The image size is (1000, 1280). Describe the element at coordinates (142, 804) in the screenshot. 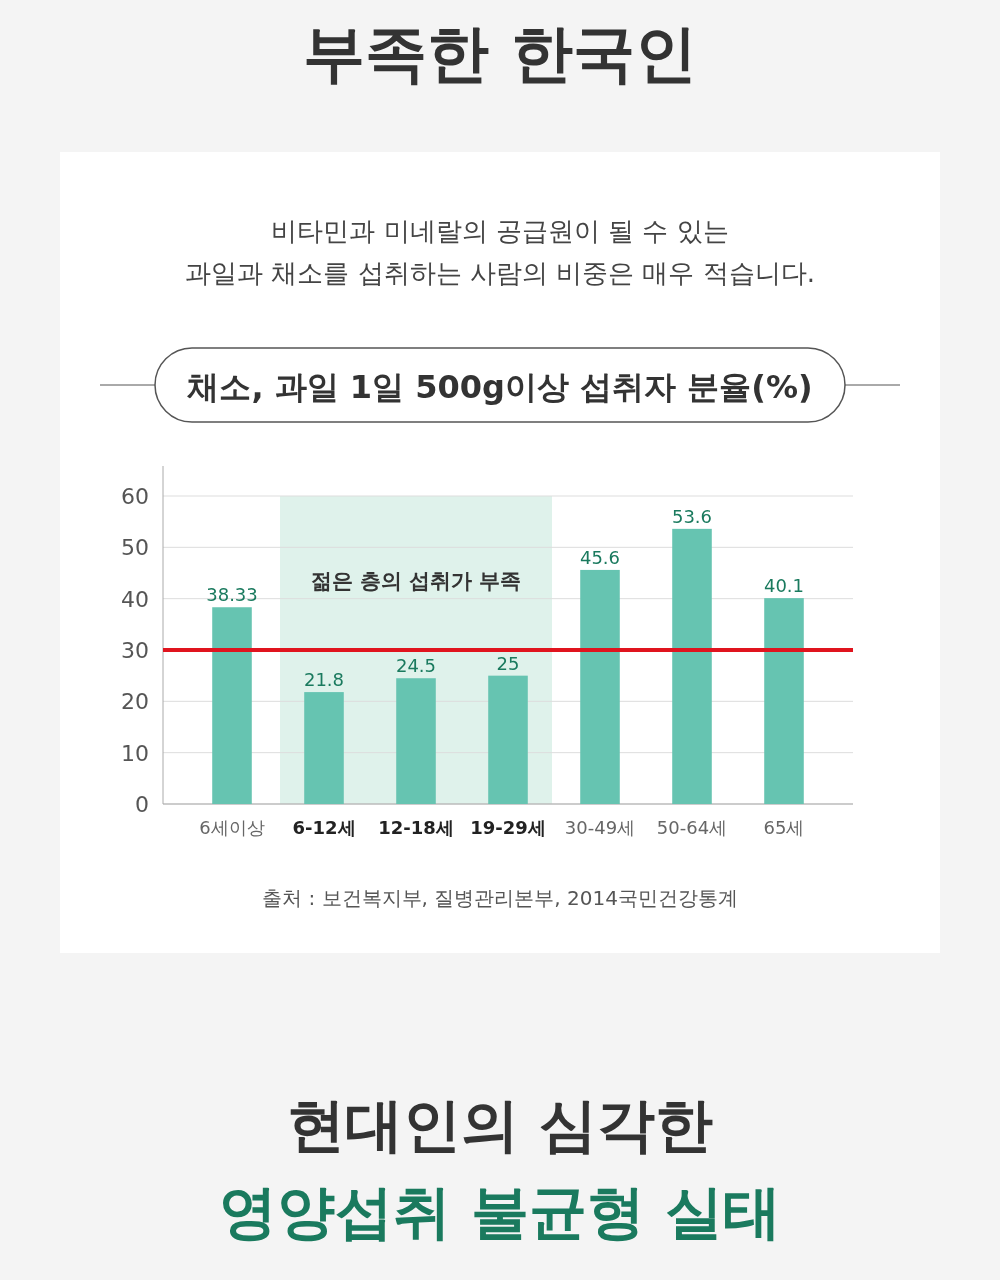

I see `y-tick-label: 0` at that location.